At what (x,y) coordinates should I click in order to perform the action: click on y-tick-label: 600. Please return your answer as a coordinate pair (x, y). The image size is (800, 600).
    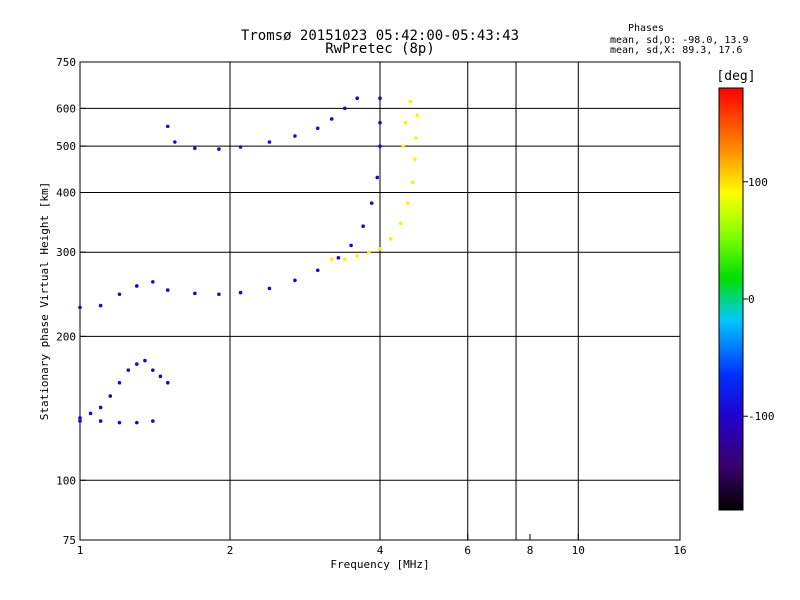
    Looking at the image, I should click on (66, 108).